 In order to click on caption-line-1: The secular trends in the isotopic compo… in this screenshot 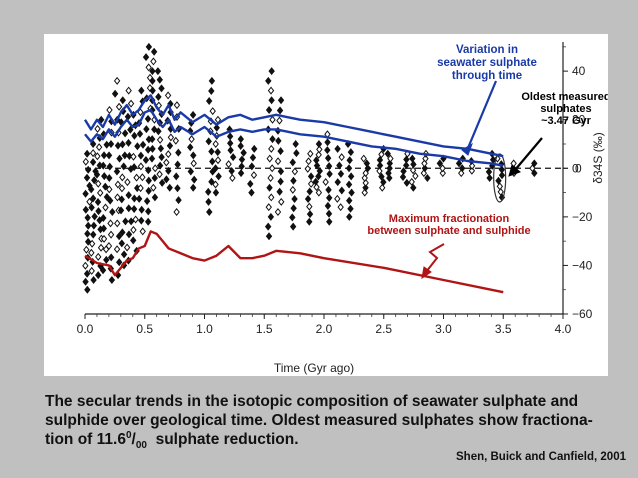, I will do `click(312, 401)`.